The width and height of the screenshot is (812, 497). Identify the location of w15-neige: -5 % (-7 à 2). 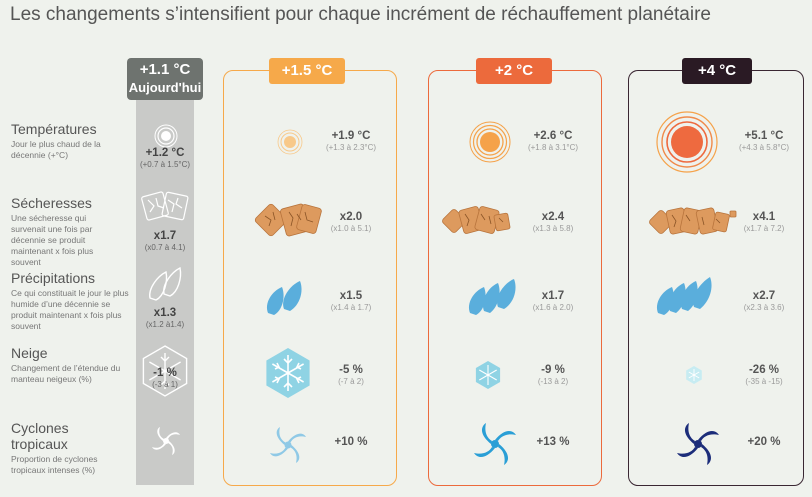
(351, 375).